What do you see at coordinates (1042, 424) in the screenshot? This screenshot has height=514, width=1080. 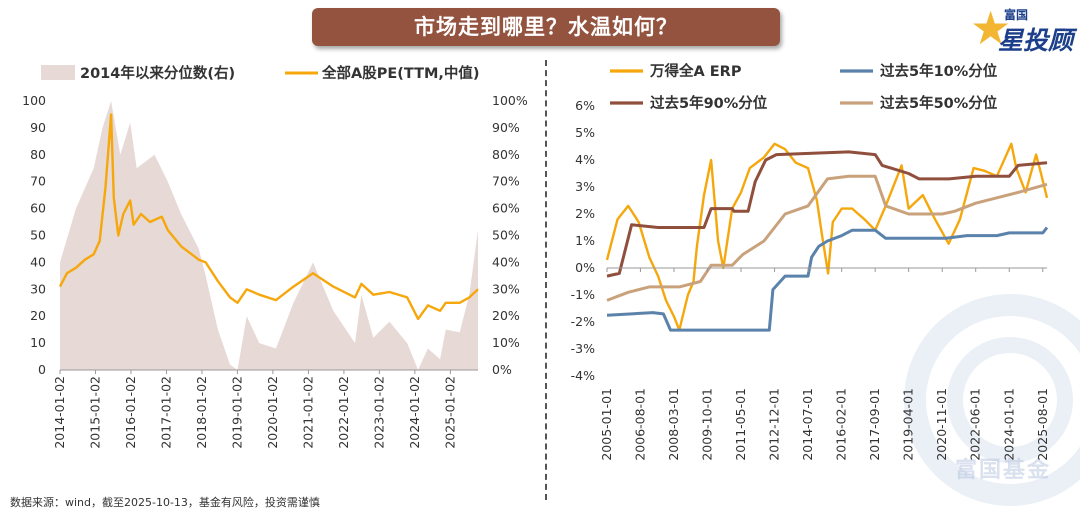 I see `x-tick-label: 2025-08-01` at bounding box center [1042, 424].